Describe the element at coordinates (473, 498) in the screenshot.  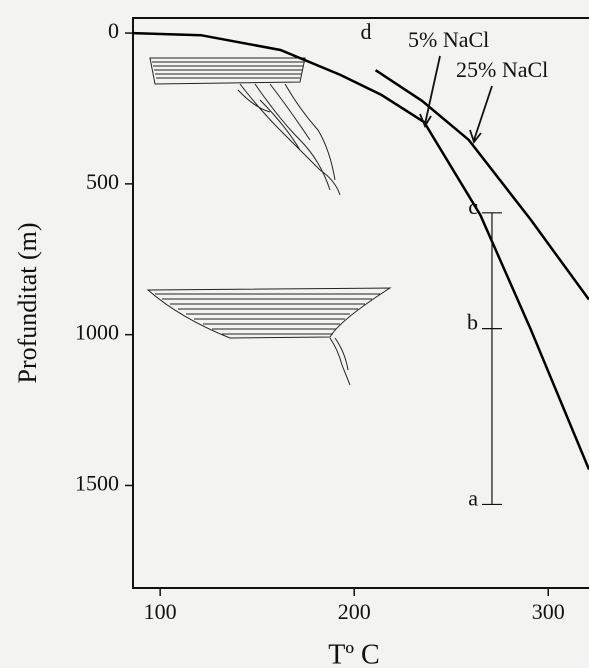
I see `profile-marker-label: a` at that location.